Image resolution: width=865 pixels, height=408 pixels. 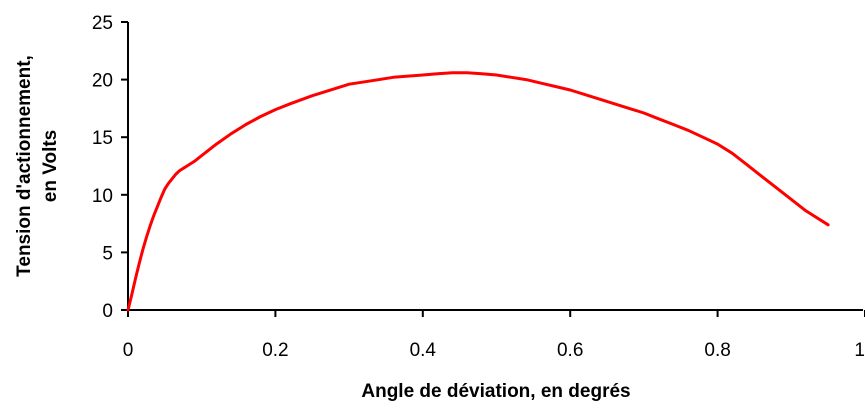 What do you see at coordinates (24, 166) in the screenshot?
I see `y-axis-title-line: Tension d'actionnement,` at bounding box center [24, 166].